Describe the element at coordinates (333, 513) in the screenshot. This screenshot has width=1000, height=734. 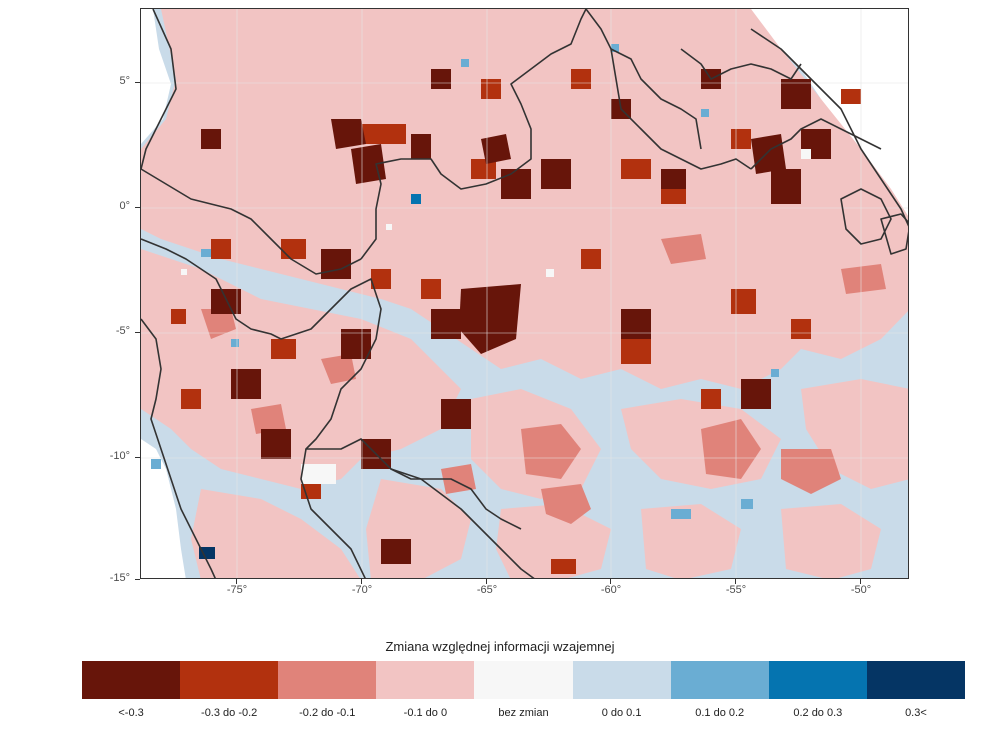
I see `border-peru-bolivia` at that location.